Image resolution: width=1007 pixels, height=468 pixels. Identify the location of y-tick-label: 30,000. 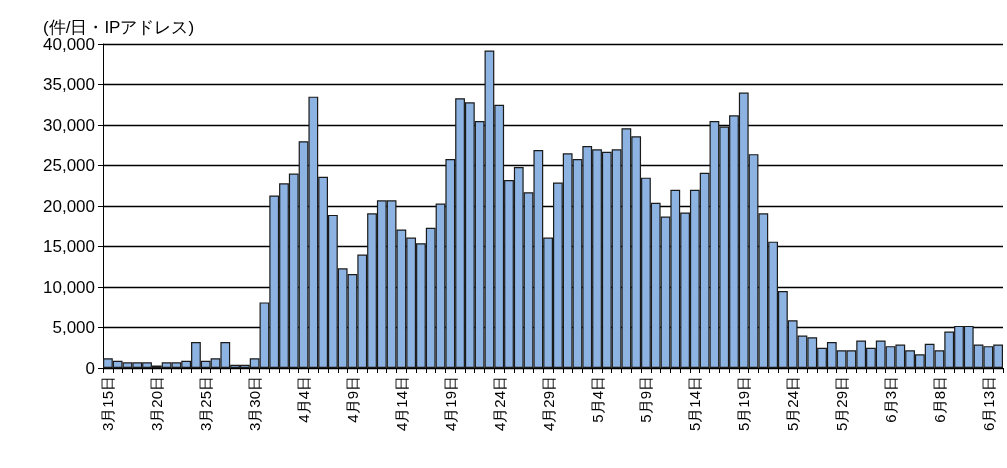
(69, 125).